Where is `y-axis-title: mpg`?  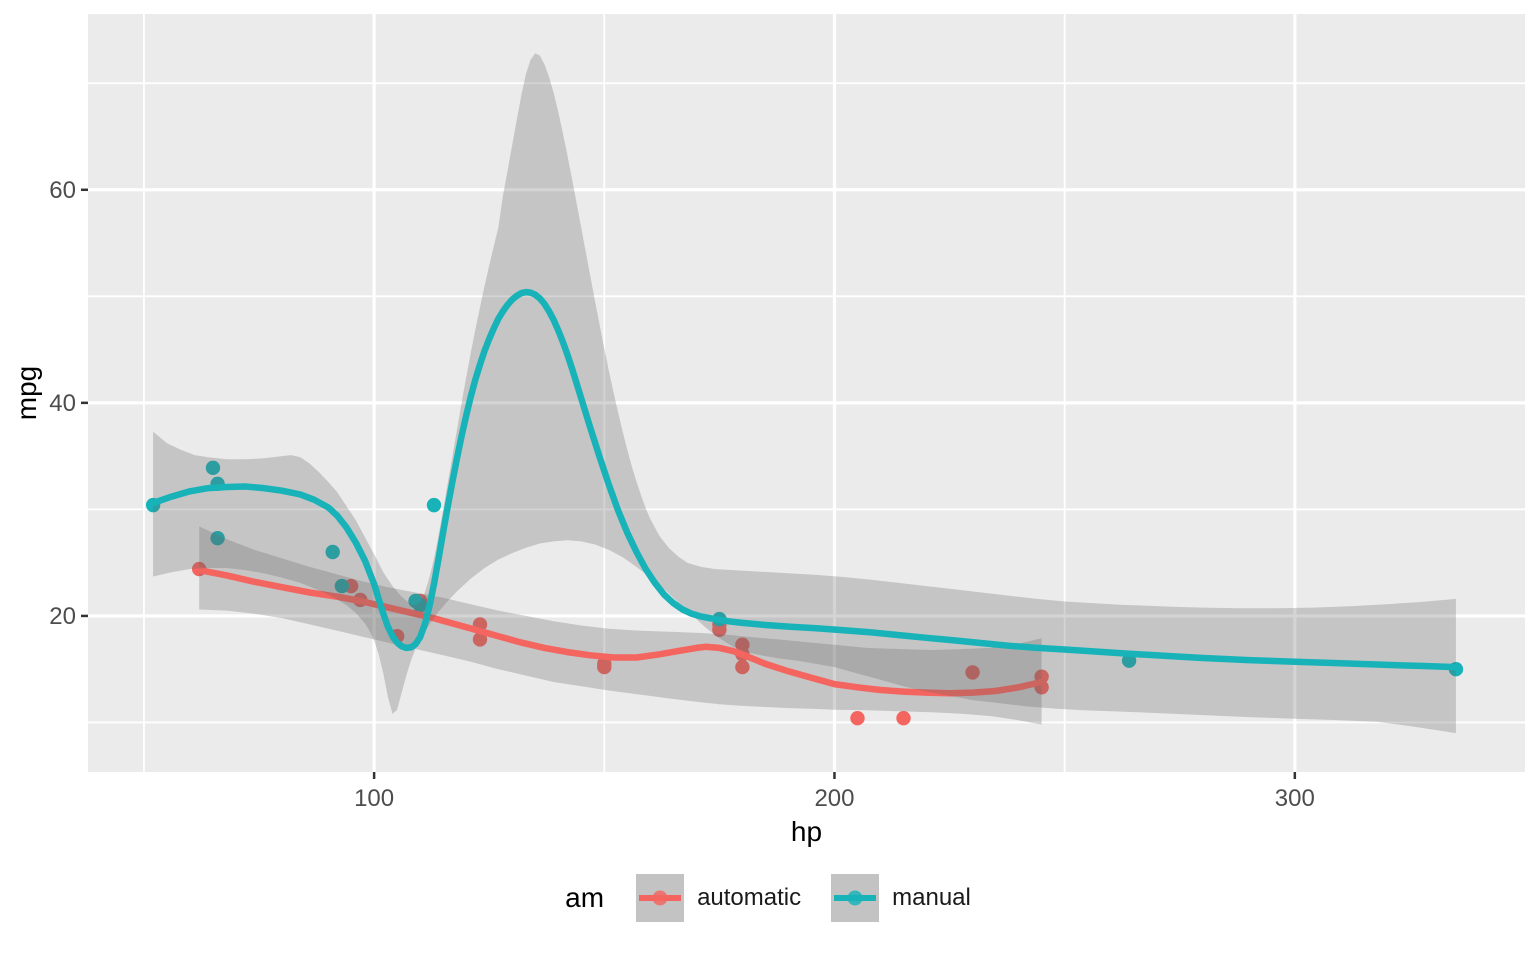
y-axis-title: mpg is located at coordinates (26, 393).